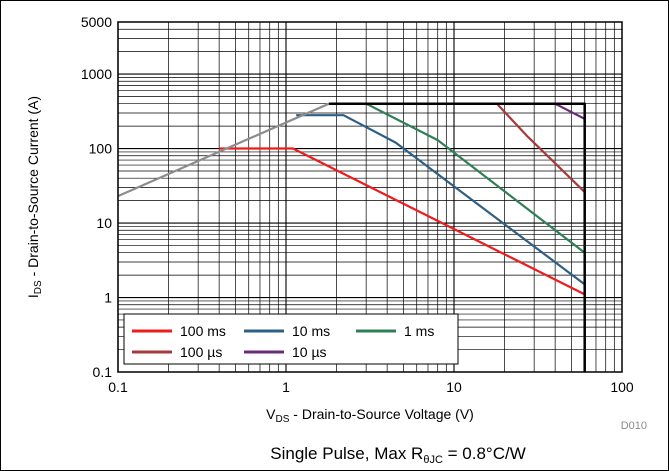  Describe the element at coordinates (622, 387) in the screenshot. I see `x-tick-label: 100` at that location.